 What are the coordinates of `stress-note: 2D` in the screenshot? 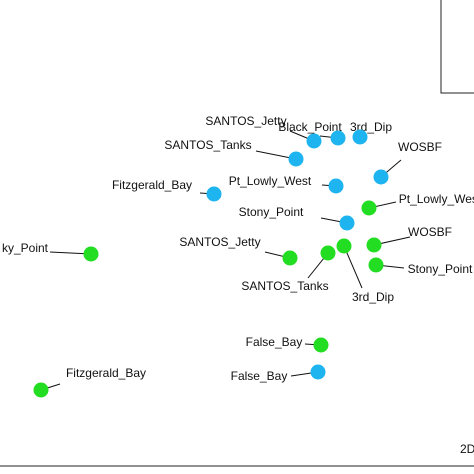 It's located at (467, 449).